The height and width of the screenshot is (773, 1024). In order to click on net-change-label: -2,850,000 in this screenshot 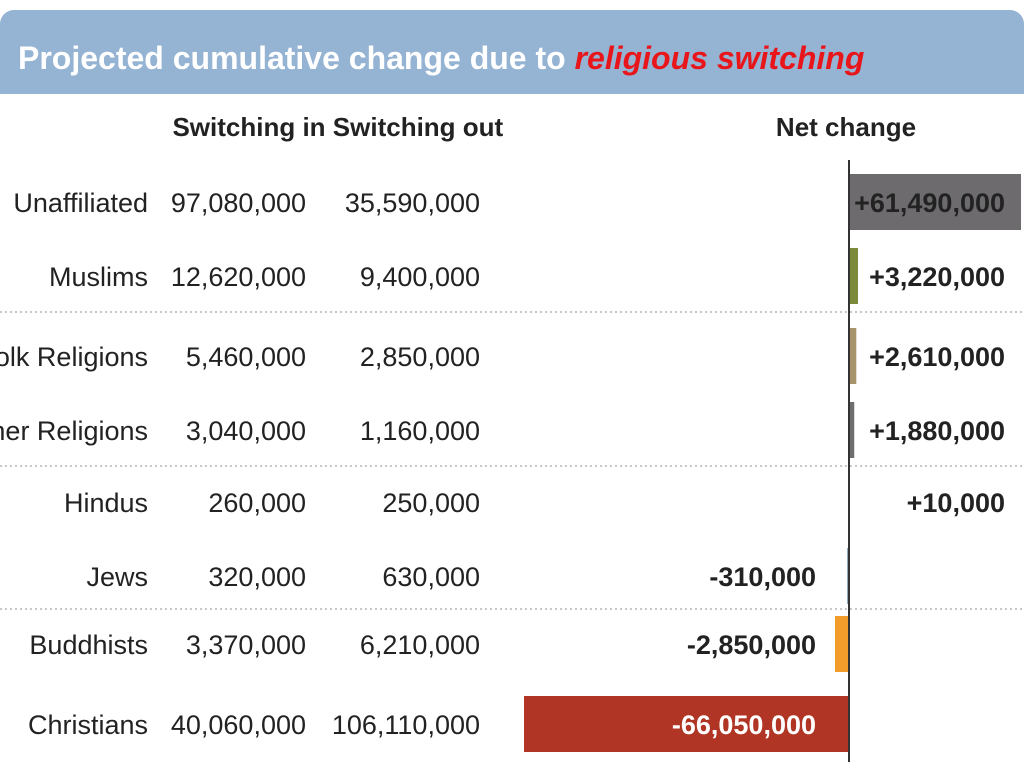, I will do `click(751, 645)`.